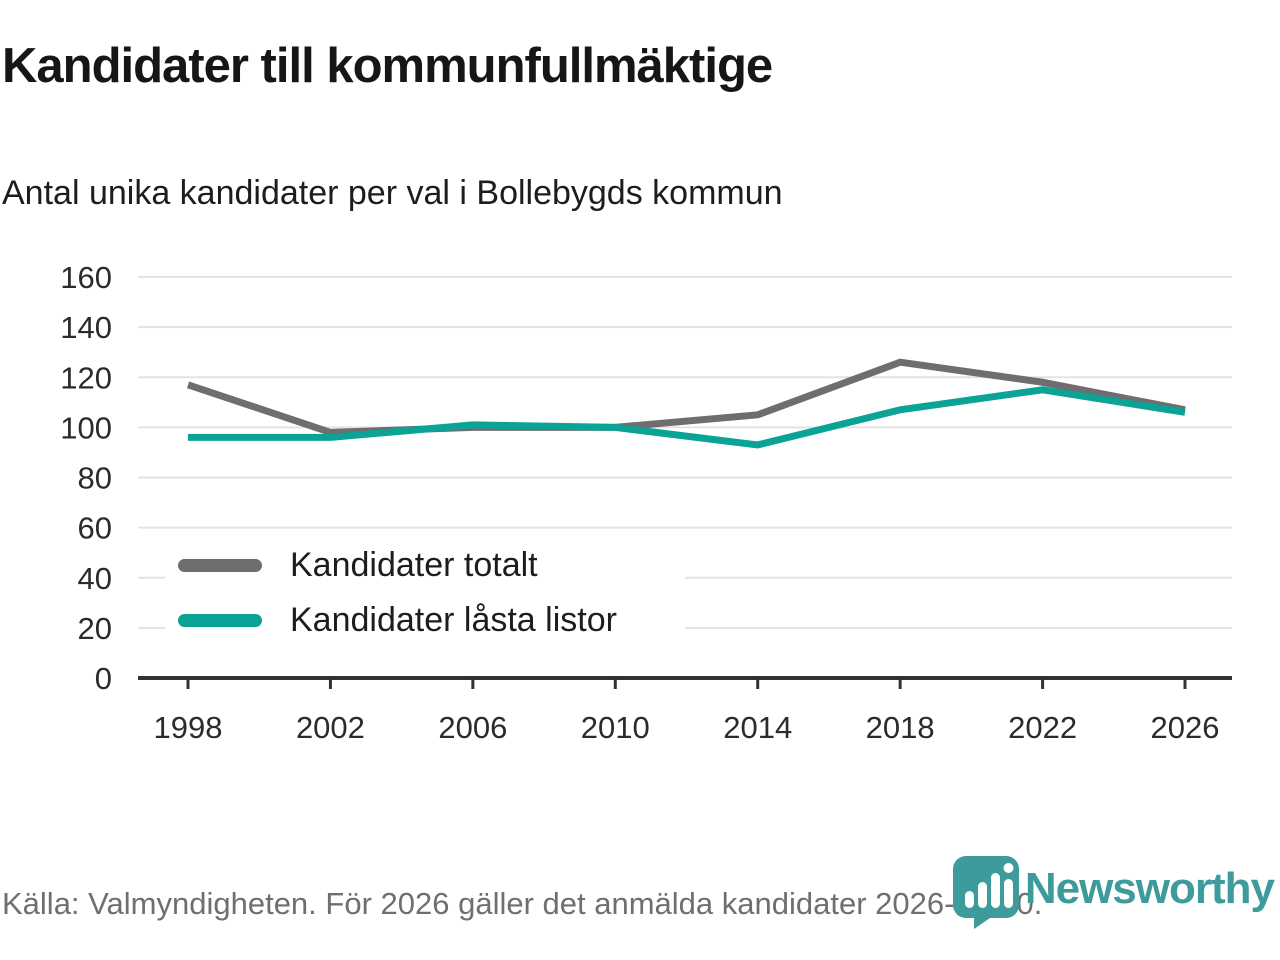 The width and height of the screenshot is (1280, 960). What do you see at coordinates (1185, 727) in the screenshot?
I see `x-tick-label-2026: 2026` at bounding box center [1185, 727].